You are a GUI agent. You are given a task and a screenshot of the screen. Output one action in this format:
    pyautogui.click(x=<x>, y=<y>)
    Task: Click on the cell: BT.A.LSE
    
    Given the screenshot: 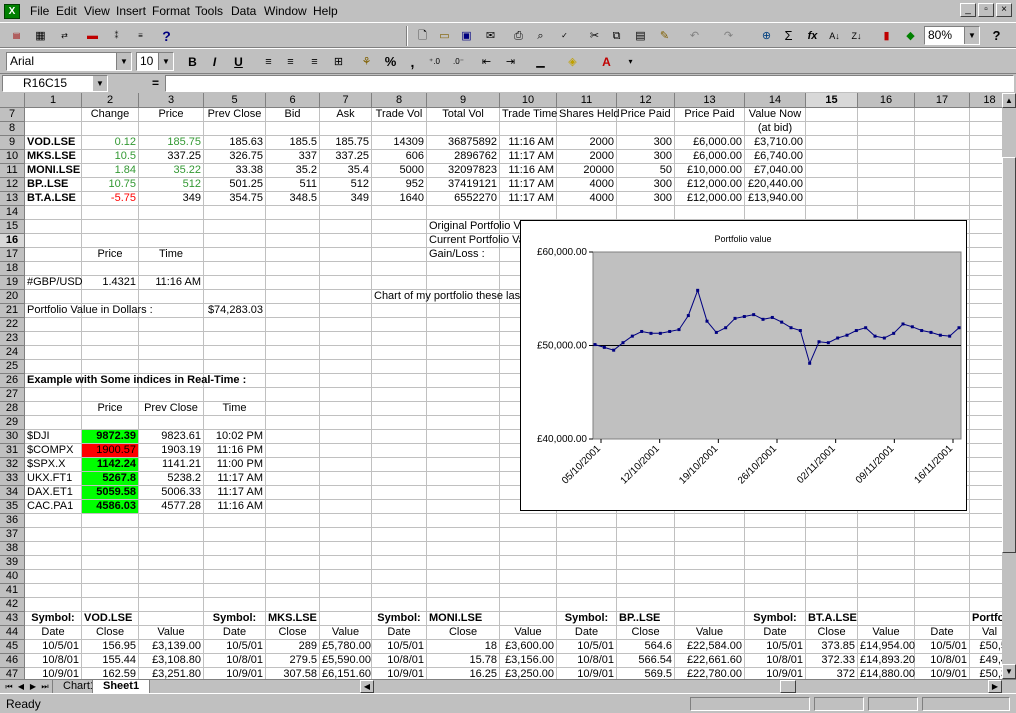 What is the action you would take?
    pyautogui.click(x=53, y=199)
    